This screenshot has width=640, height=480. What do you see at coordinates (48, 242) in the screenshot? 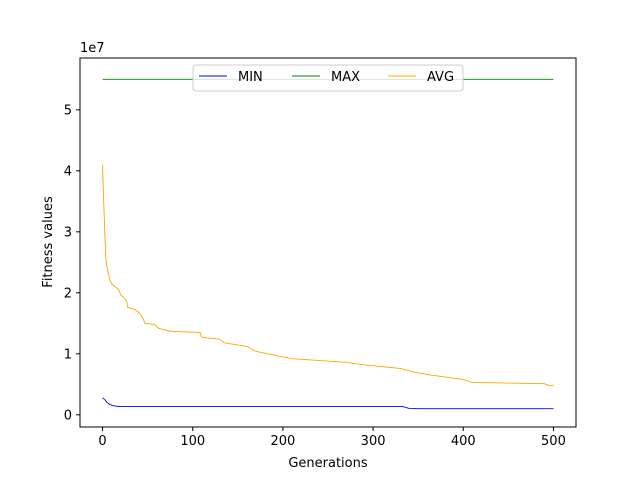
I see `y-axis-label: Fitness values` at bounding box center [48, 242].